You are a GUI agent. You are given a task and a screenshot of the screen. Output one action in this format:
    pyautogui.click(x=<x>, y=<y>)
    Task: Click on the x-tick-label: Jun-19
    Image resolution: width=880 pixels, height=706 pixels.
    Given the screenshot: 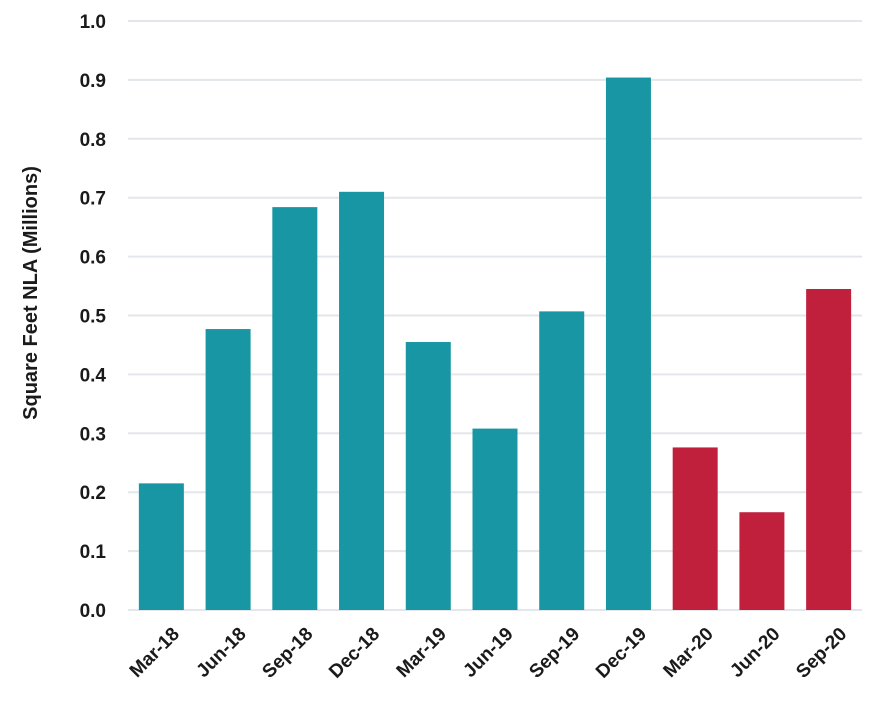 What is the action you would take?
    pyautogui.click(x=488, y=653)
    